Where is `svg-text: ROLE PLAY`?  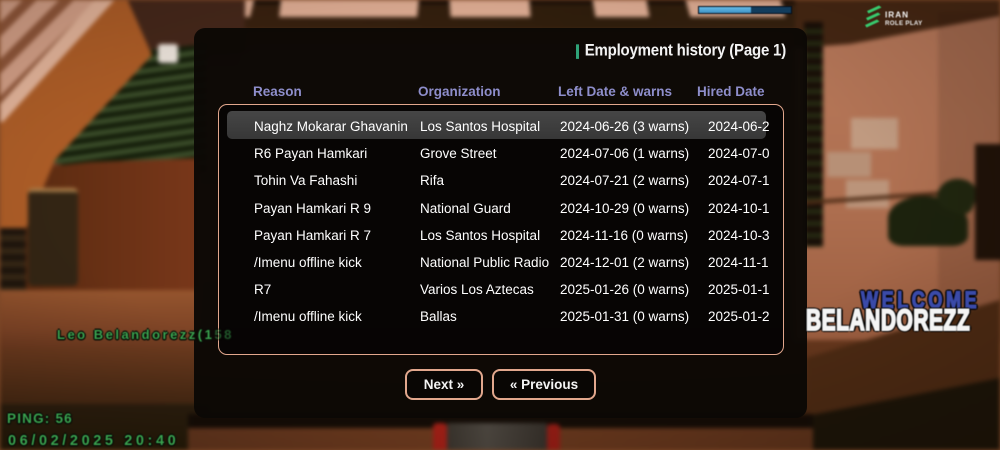 svg-text: ROLE PLAY is located at coordinates (904, 23).